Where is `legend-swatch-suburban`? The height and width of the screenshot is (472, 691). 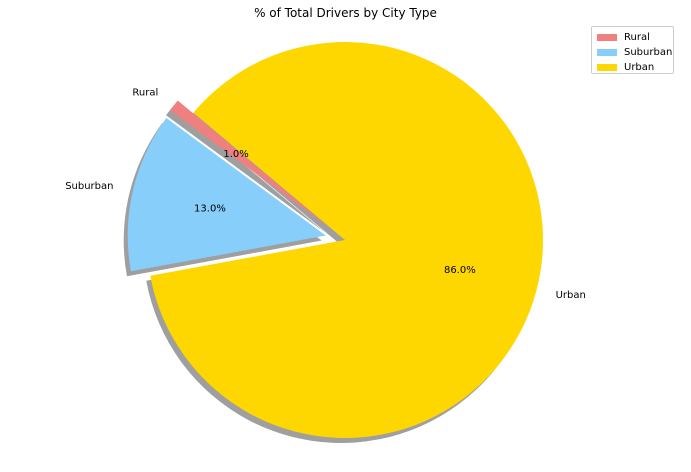 legend-swatch-suburban is located at coordinates (607, 52).